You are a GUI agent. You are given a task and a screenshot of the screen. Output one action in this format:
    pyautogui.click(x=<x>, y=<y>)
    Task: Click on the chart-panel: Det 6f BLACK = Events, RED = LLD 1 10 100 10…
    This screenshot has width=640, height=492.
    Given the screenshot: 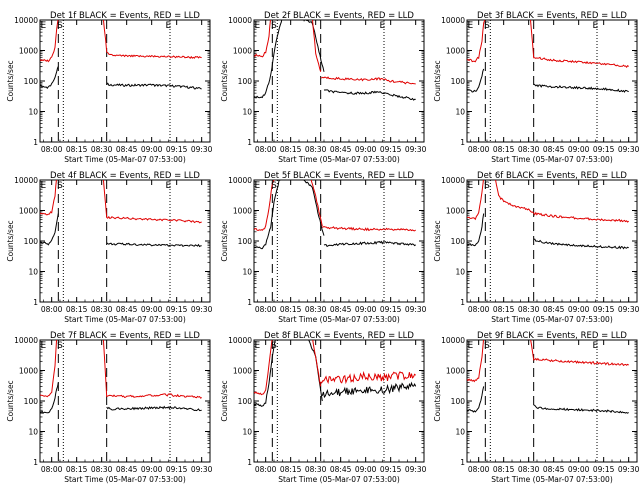 What is the action you would take?
    pyautogui.click(x=536, y=247)
    